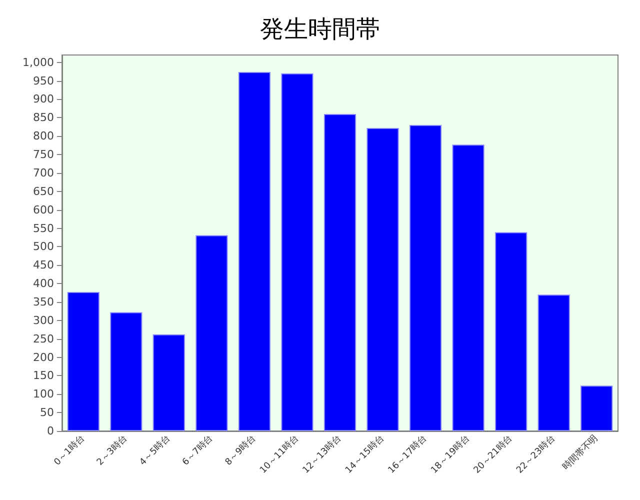 Image resolution: width=640 pixels, height=500 pixels. What do you see at coordinates (69, 450) in the screenshot?
I see `x-tick-label: 0～1時台` at bounding box center [69, 450].